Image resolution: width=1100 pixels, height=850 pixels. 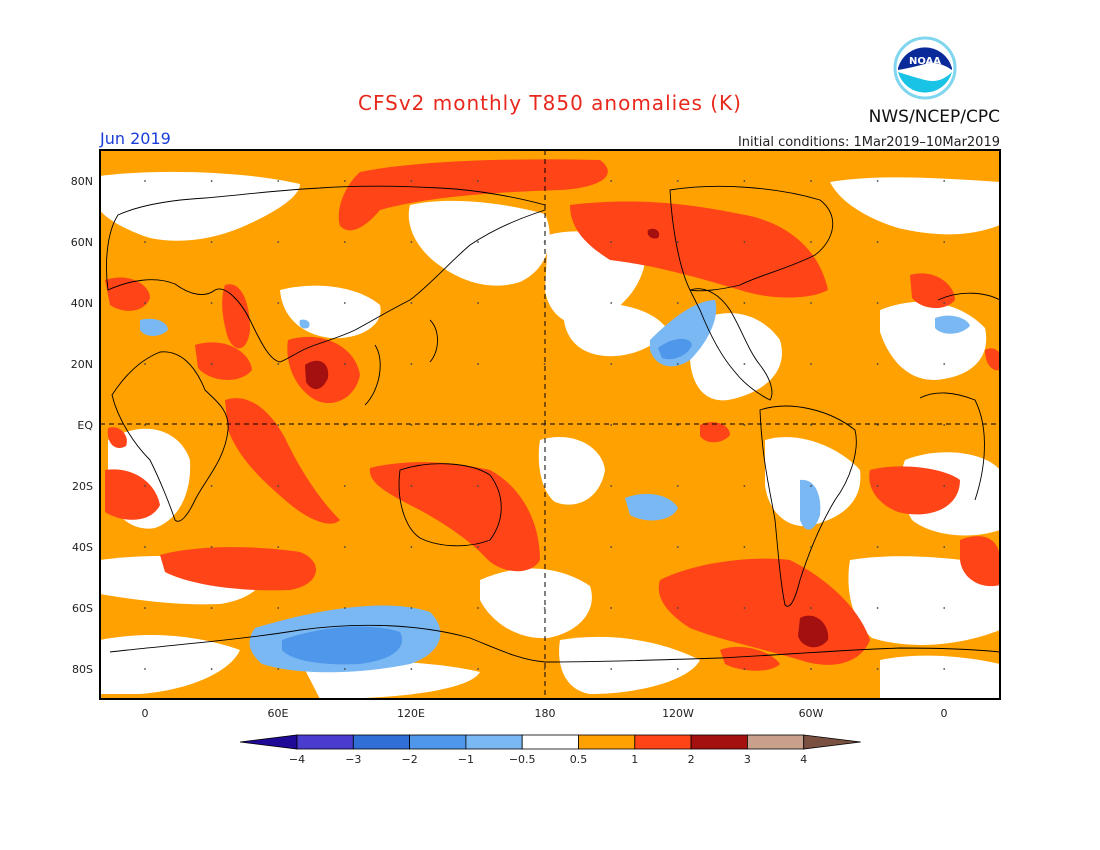 I want to click on colorbar-tick-label: 2, so click(x=691, y=759).